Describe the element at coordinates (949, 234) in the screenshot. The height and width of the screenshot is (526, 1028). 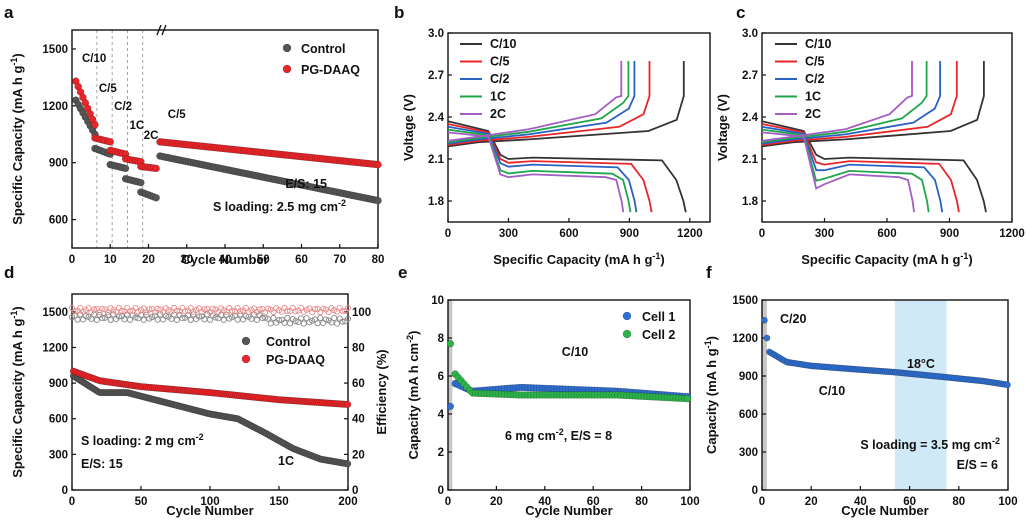
I see `x-tick-label: 900` at that location.